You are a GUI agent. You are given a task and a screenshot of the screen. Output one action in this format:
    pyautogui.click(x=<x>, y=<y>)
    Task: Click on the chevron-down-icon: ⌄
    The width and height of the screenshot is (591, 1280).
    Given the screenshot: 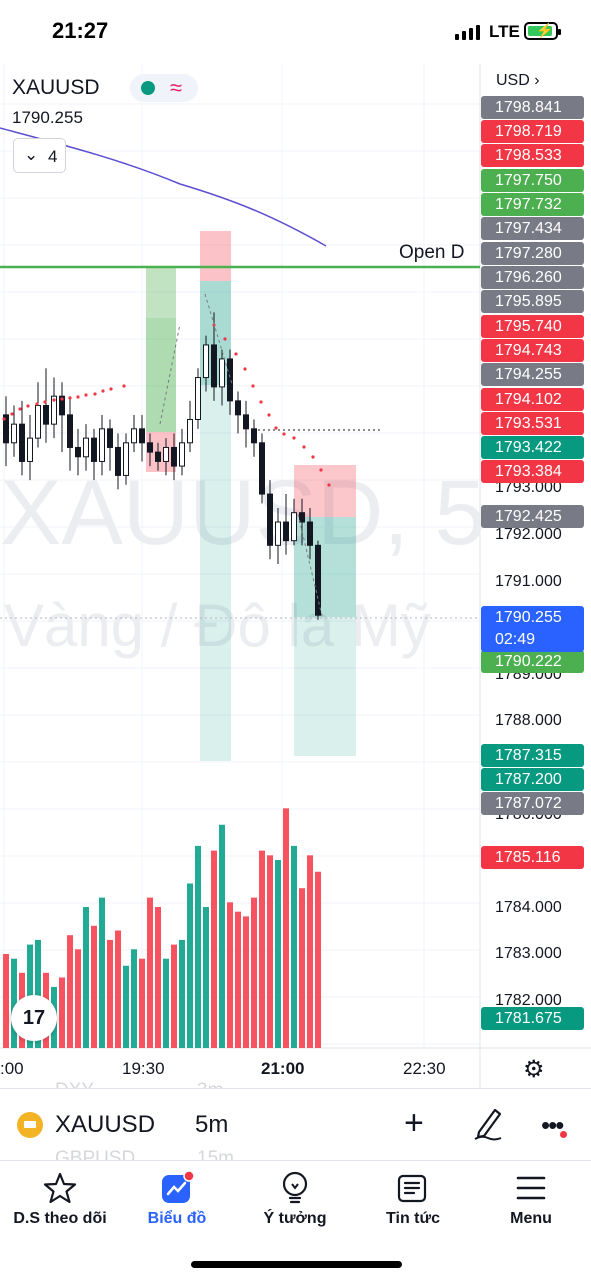 What is the action you would take?
    pyautogui.click(x=31, y=154)
    